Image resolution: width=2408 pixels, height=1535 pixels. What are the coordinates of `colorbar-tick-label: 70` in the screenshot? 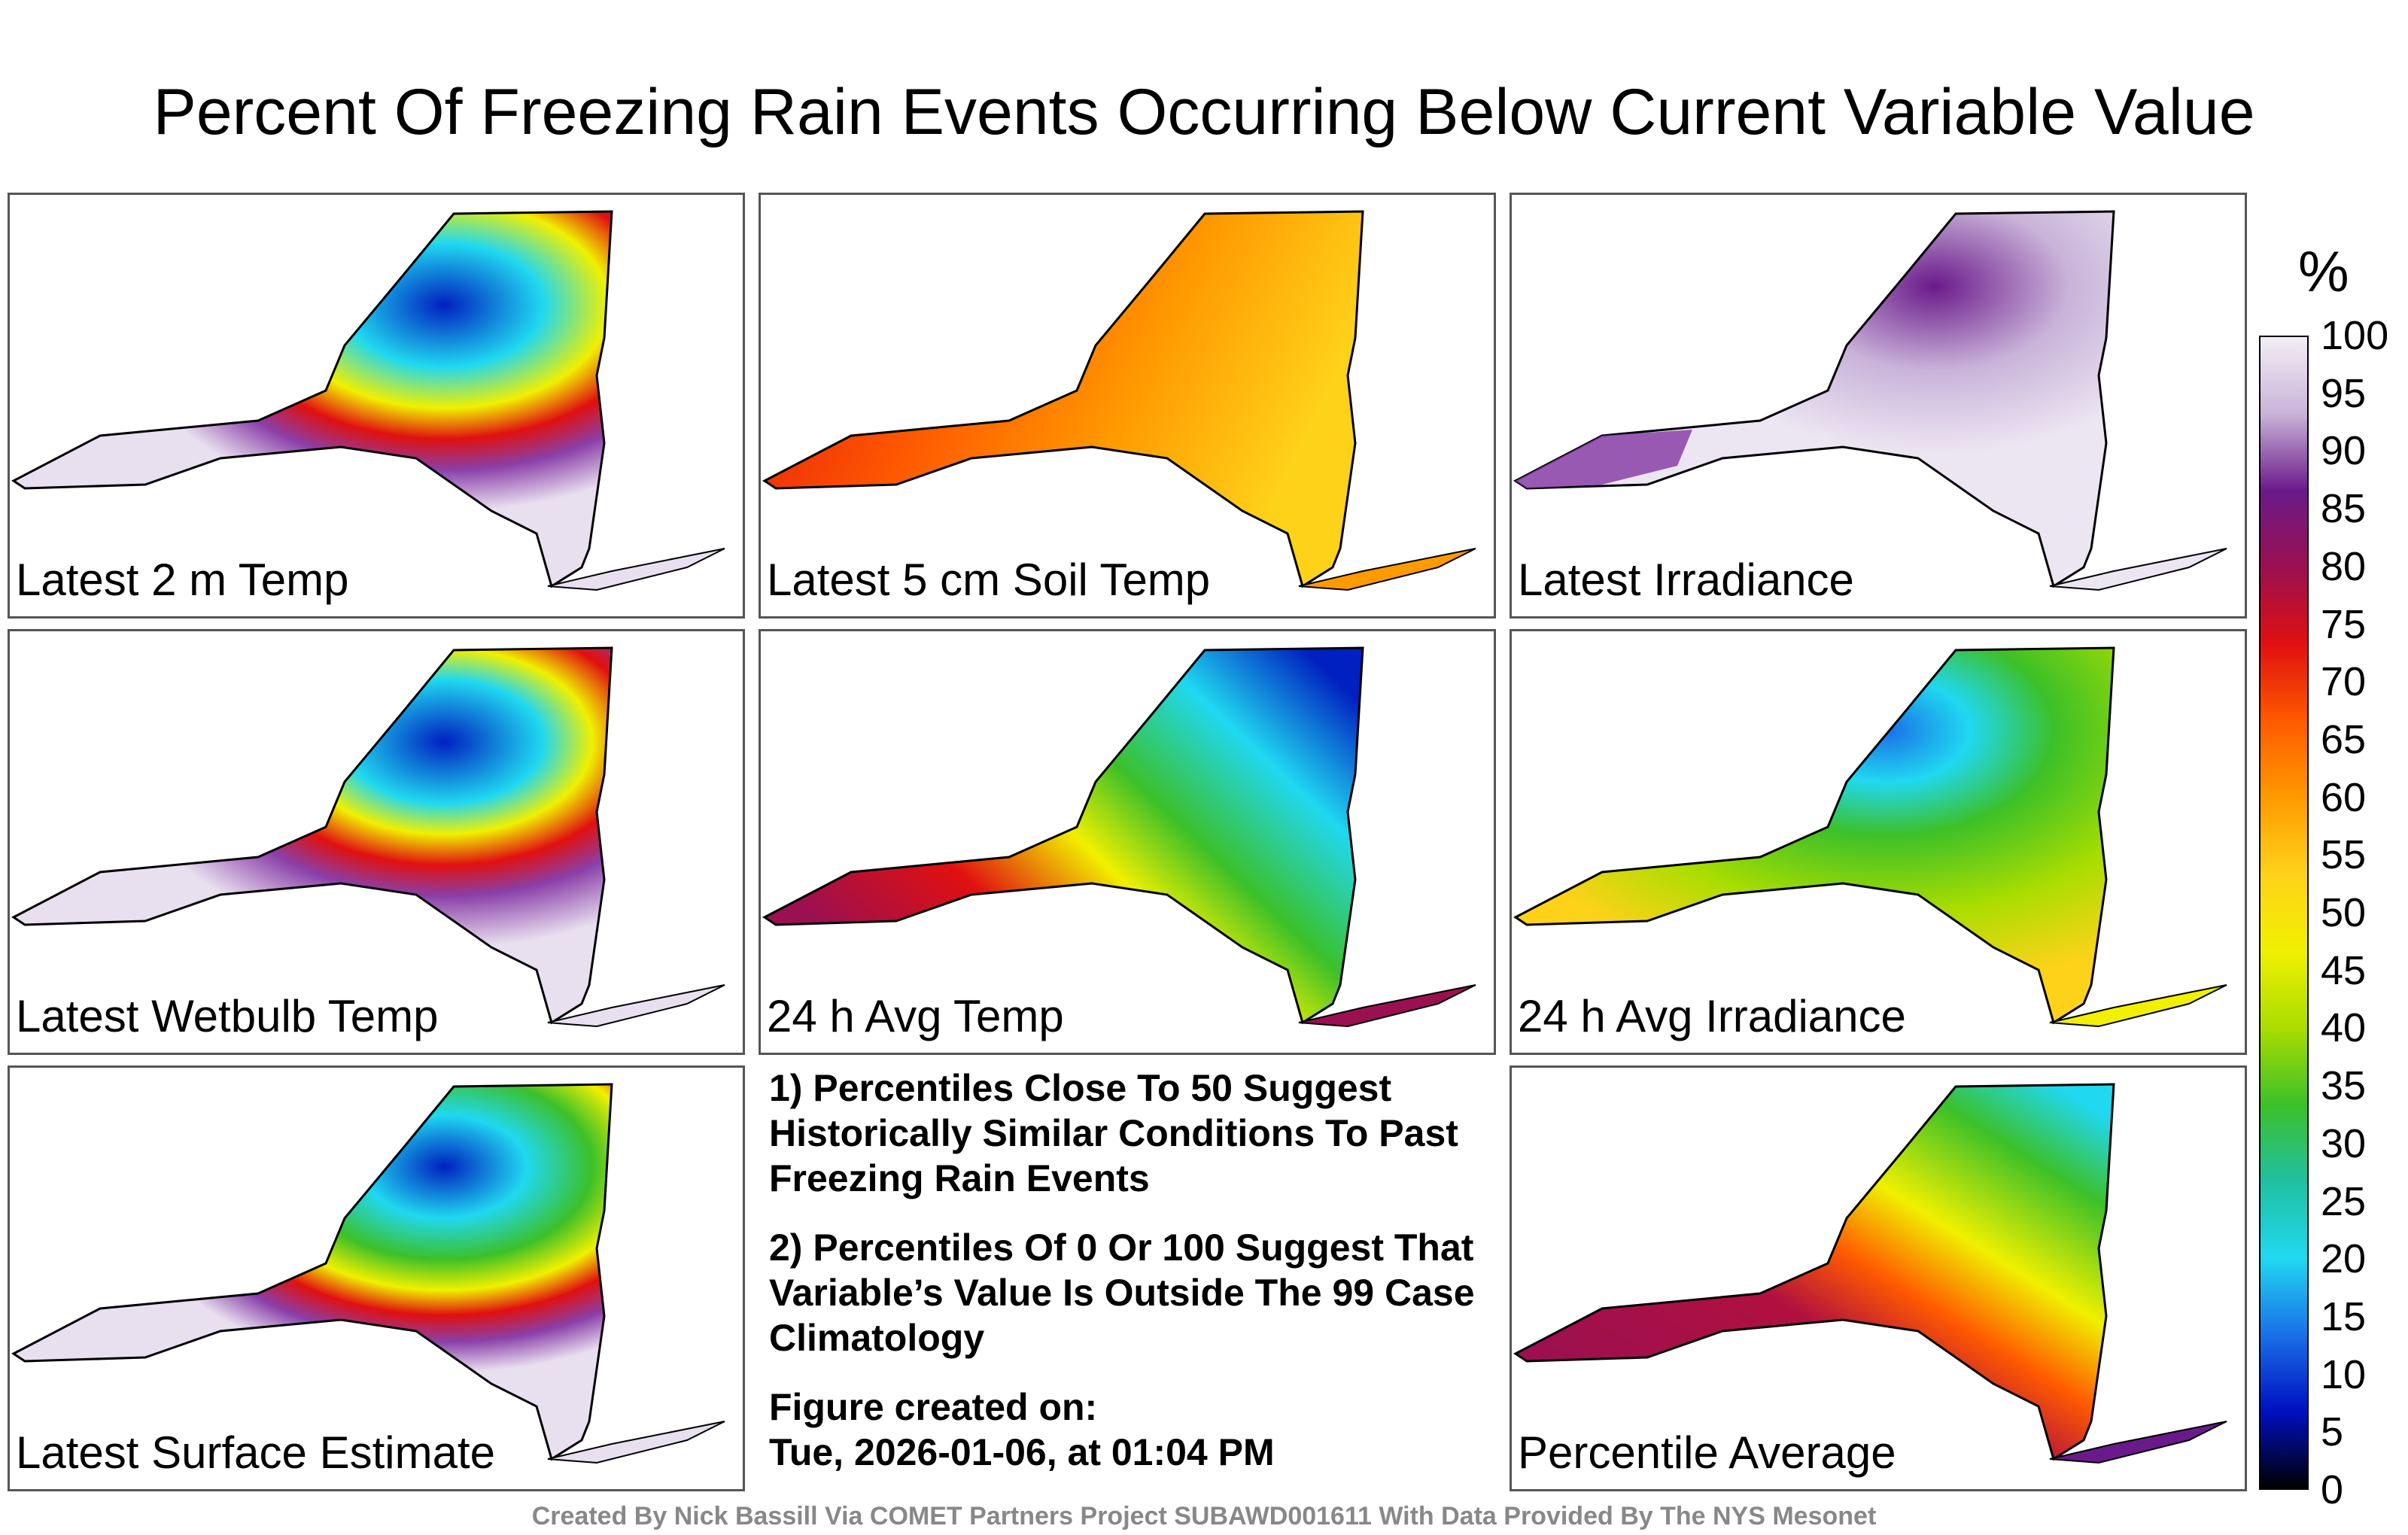 It's located at (2344, 682).